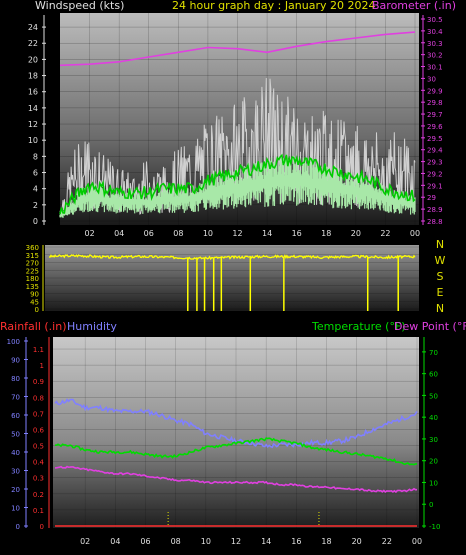  I want to click on y-tick-direction: 45, so click(34, 302).